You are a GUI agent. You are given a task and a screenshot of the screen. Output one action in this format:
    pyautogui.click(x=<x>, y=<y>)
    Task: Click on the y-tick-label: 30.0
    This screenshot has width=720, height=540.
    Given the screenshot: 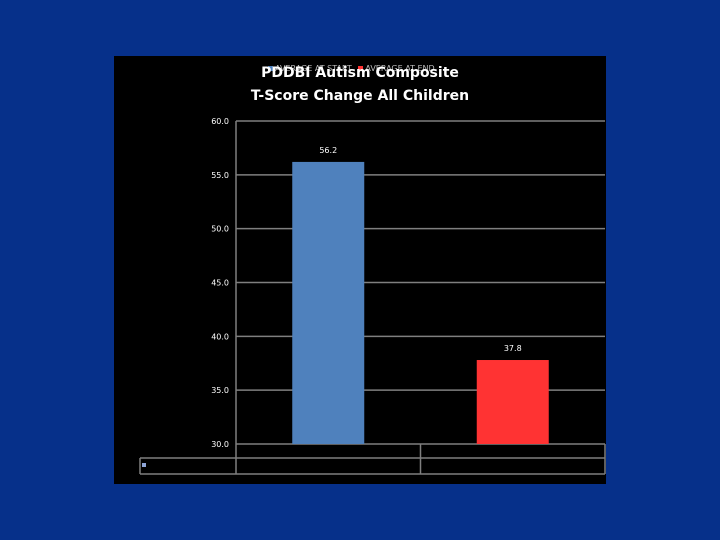 What is the action you would take?
    pyautogui.click(x=220, y=444)
    